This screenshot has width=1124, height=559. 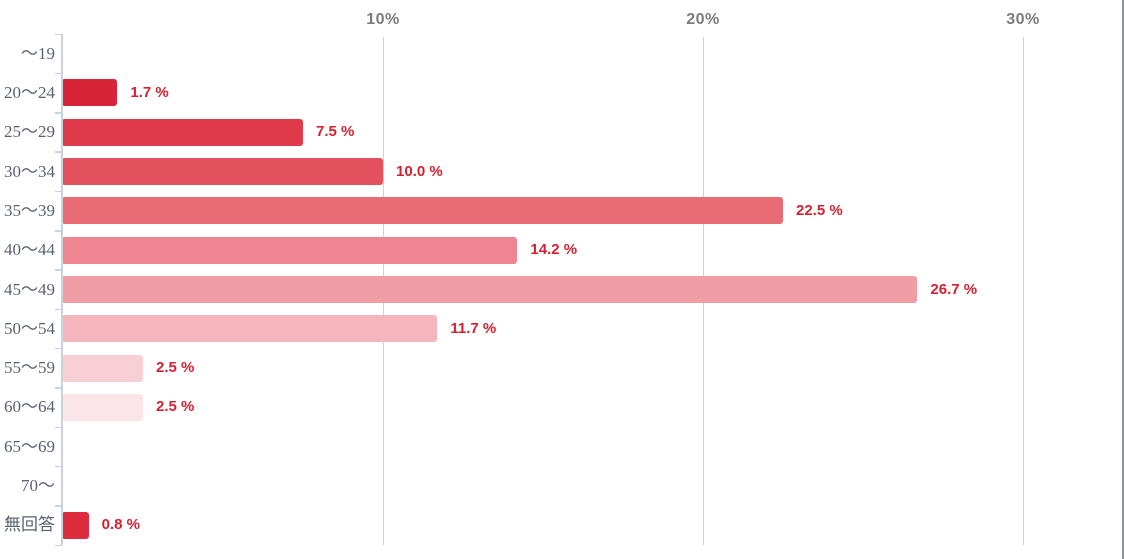 I want to click on category-label: 55〜59, so click(x=29, y=368).